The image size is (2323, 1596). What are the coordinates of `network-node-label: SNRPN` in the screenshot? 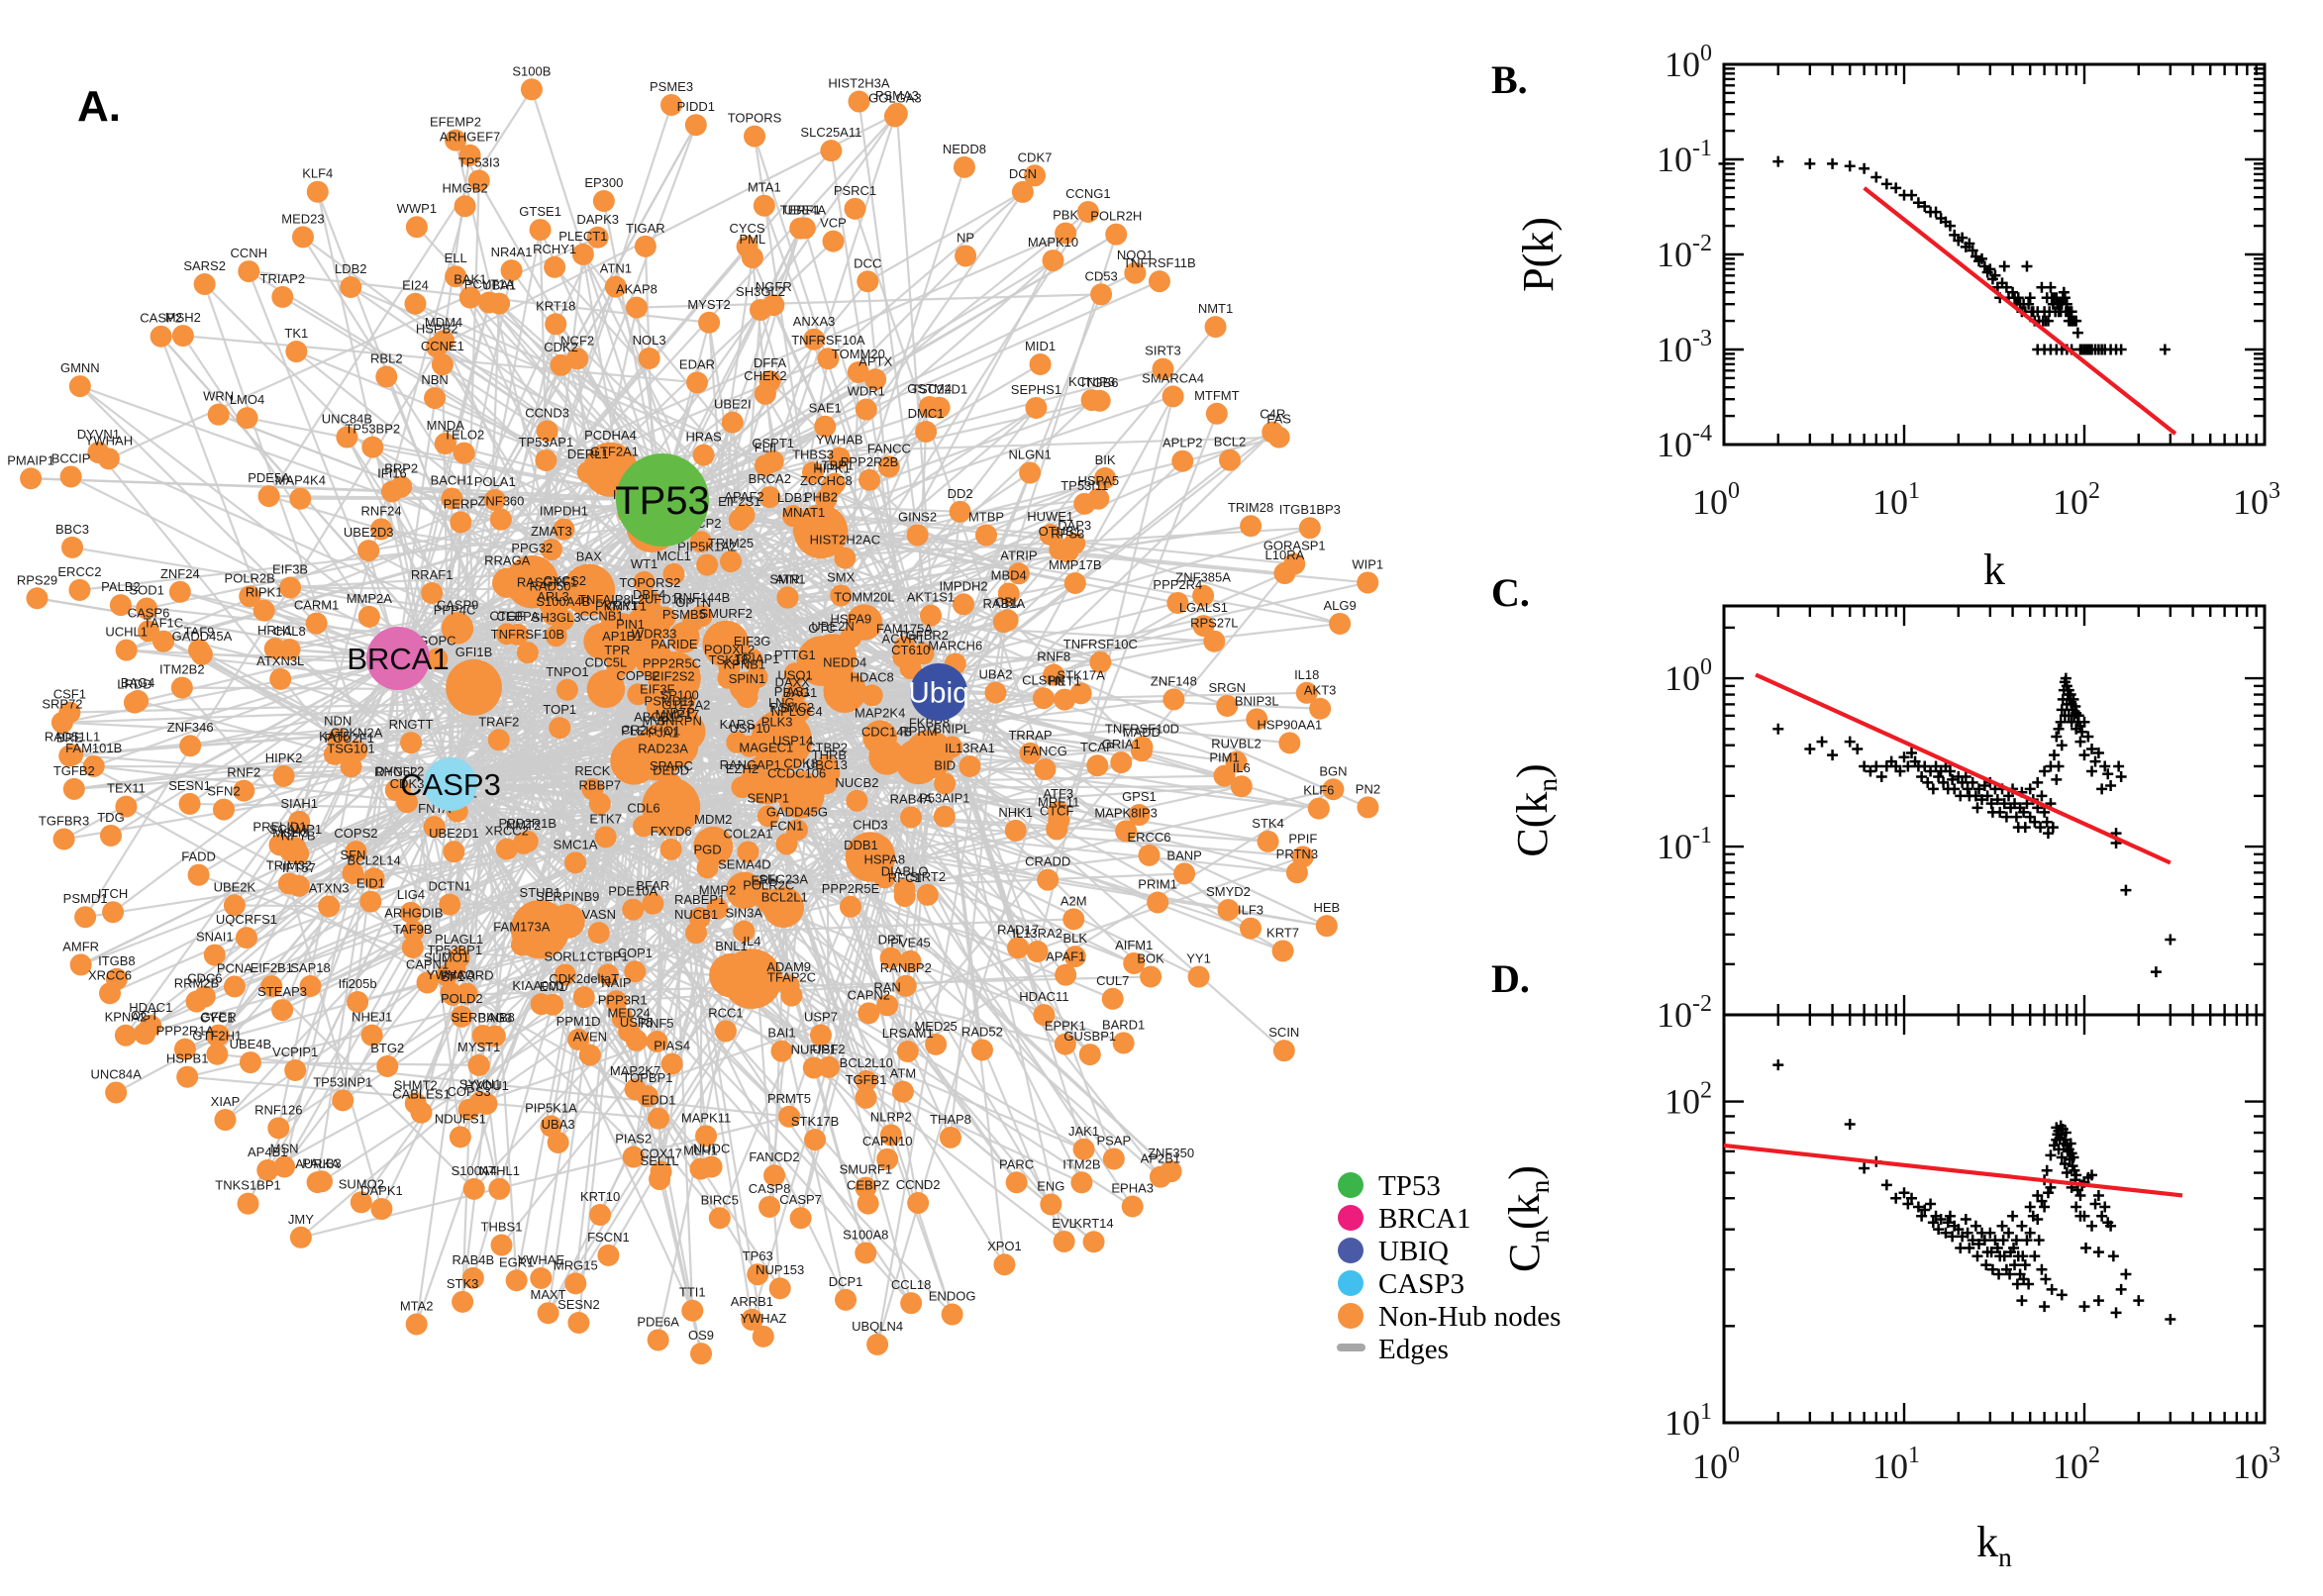 It's located at (679, 721).